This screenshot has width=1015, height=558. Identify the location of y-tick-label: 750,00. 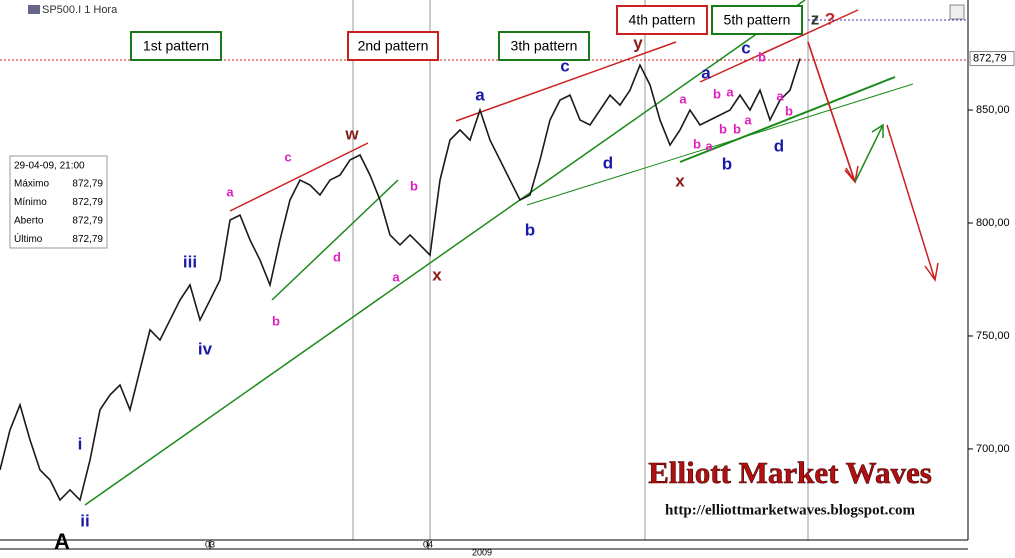
(993, 336).